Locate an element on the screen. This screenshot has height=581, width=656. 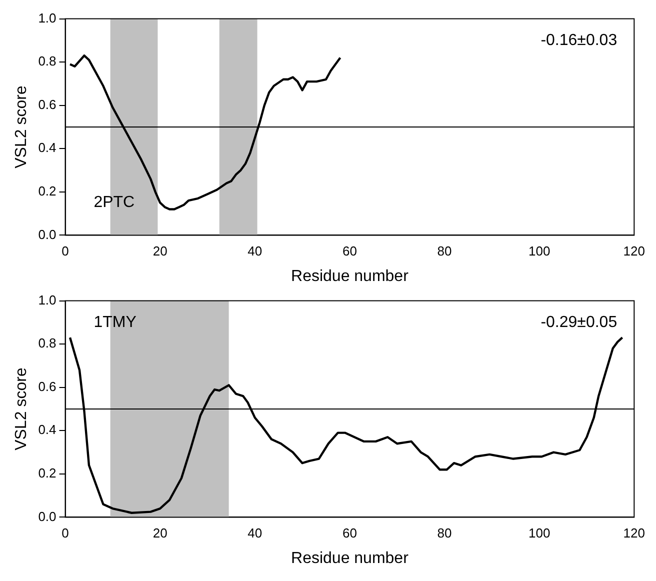
annotation: 2PTC is located at coordinates (114, 203).